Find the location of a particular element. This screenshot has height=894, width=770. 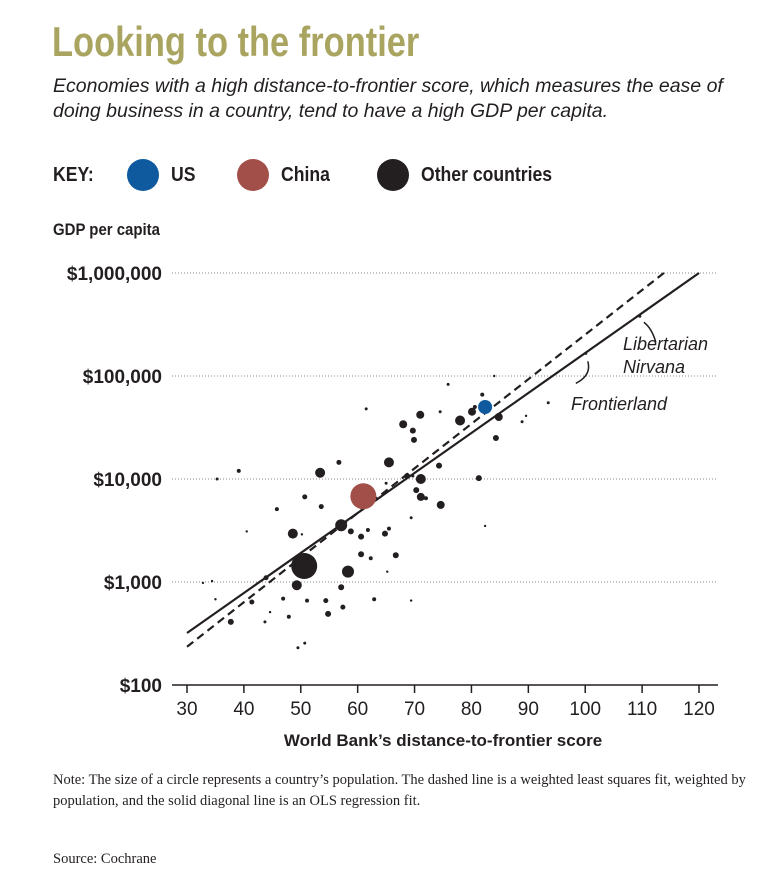

x-tick-label: 70 is located at coordinates (414, 709).